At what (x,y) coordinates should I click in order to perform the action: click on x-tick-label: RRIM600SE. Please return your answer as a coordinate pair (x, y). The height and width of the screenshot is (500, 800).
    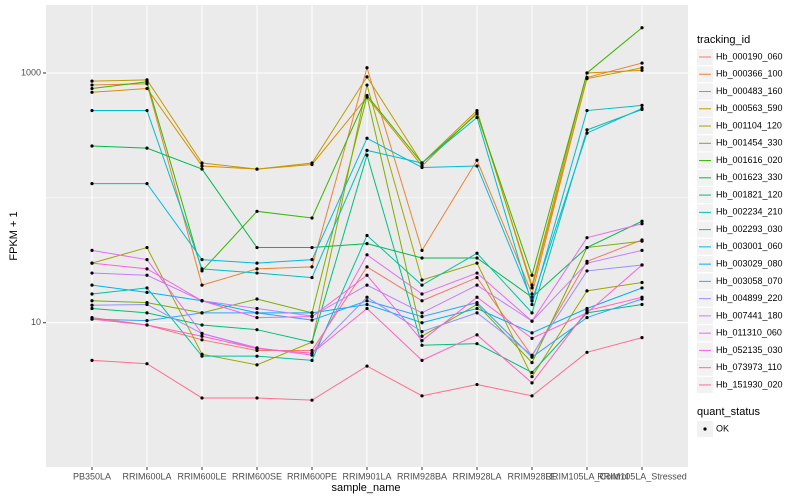
    Looking at the image, I should click on (257, 476).